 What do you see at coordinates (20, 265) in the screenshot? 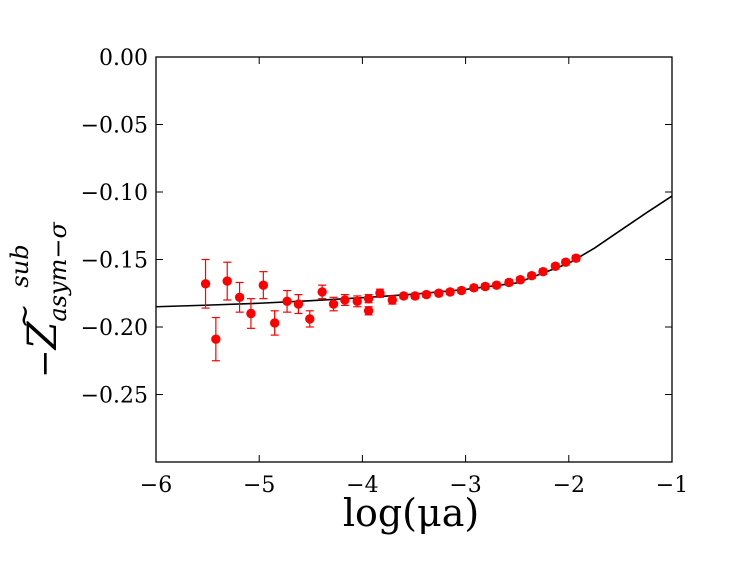
I see `y-axis-title-superscript: sub` at bounding box center [20, 265].